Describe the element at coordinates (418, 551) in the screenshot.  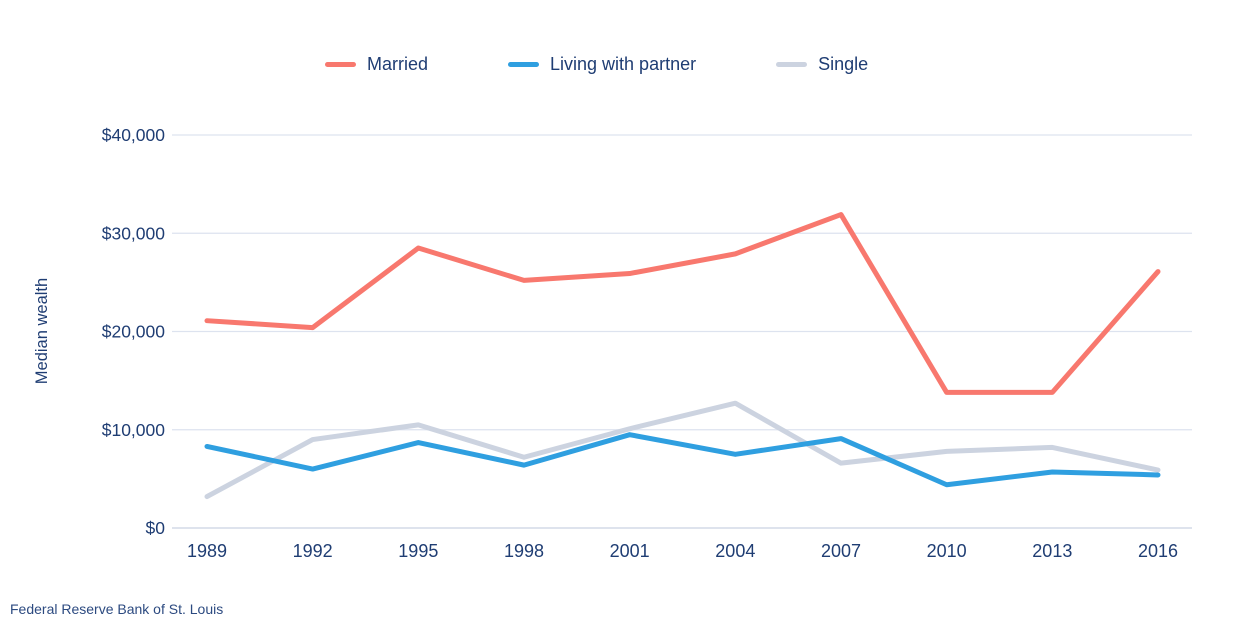
I see `x-tick-label: 1995` at that location.